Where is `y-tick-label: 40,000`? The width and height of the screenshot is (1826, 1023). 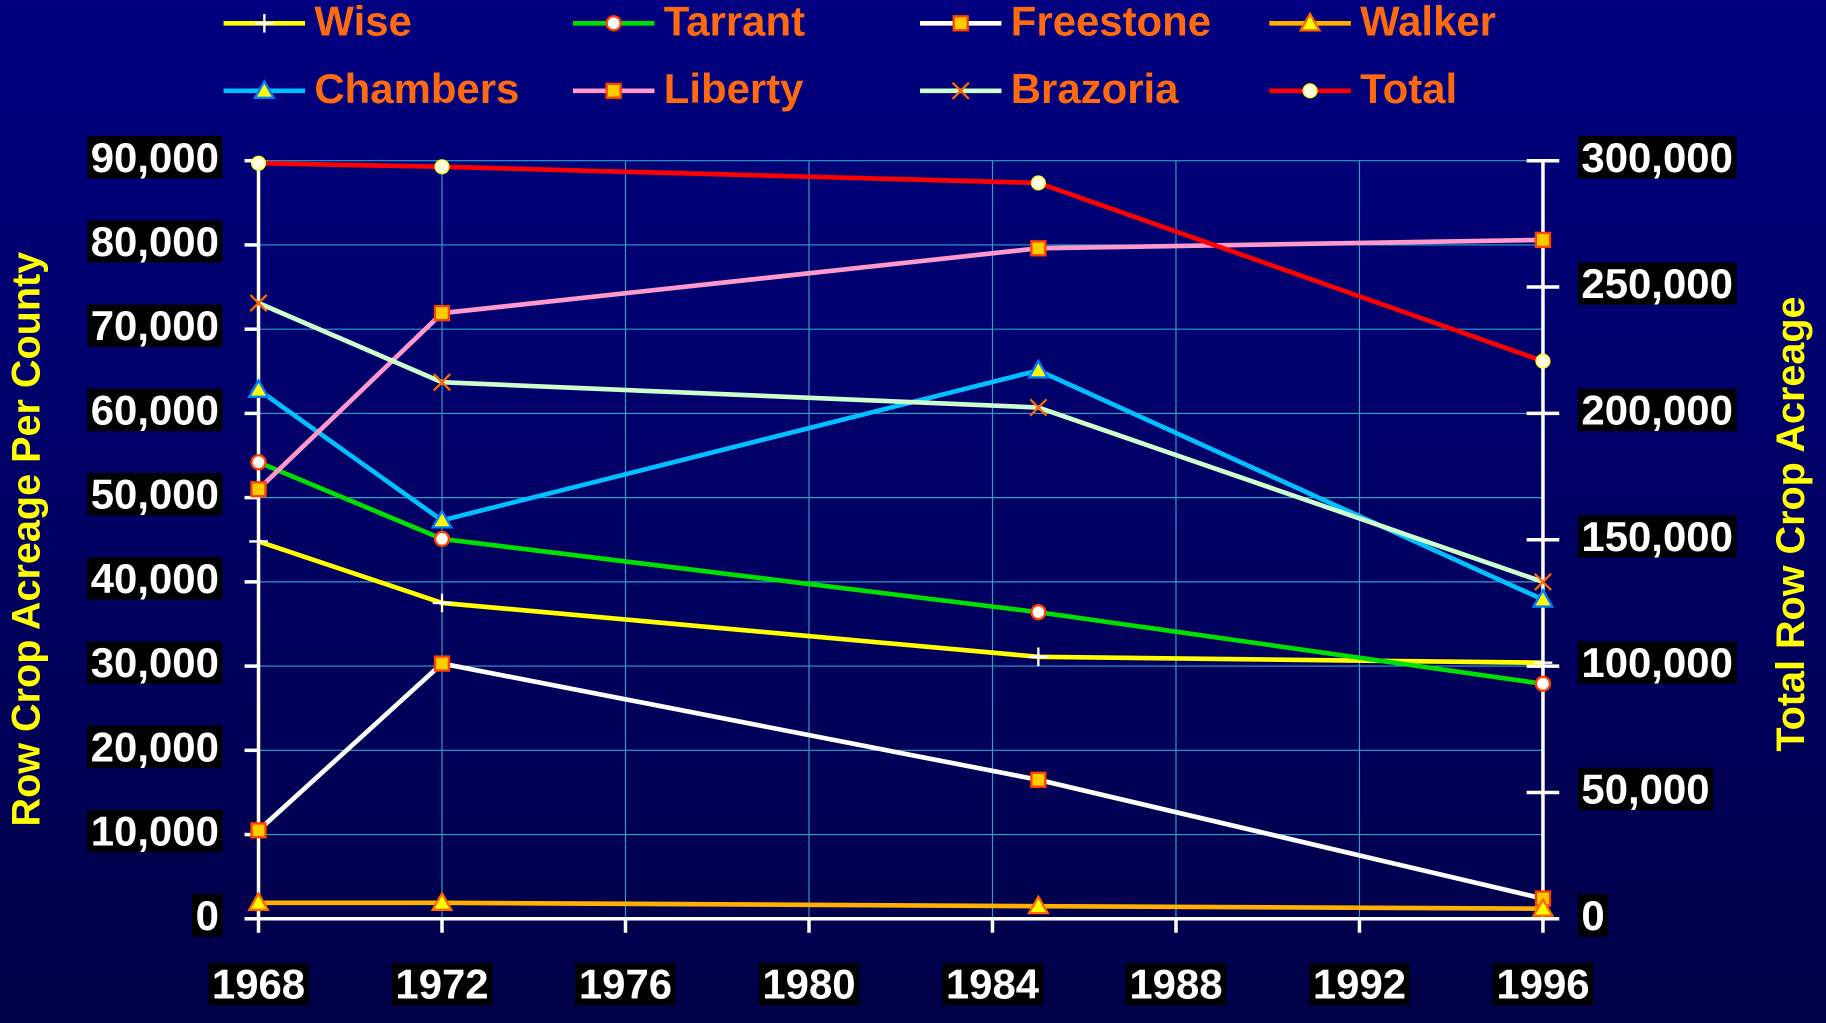
y-tick-label: 40,000 is located at coordinates (155, 578).